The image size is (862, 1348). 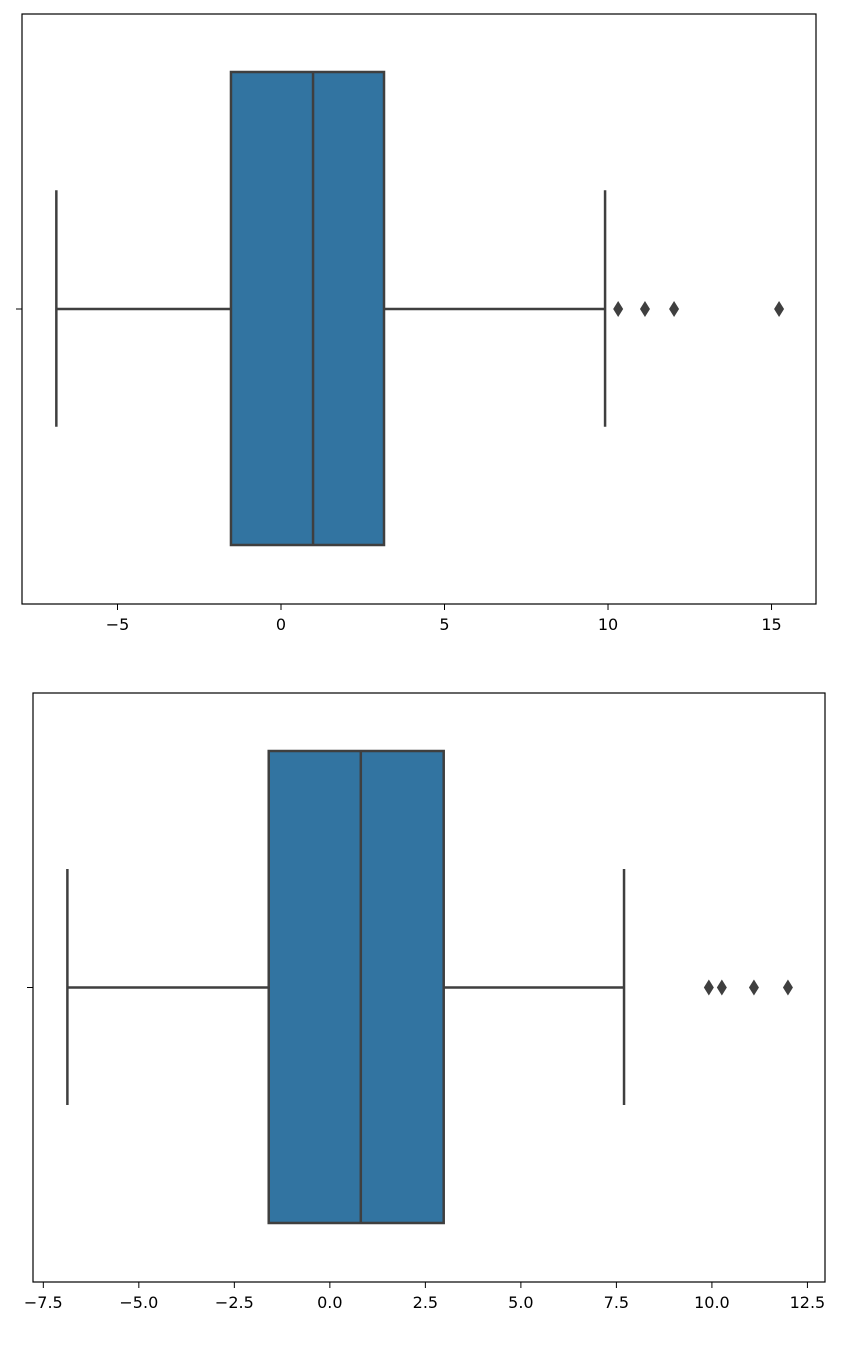 I want to click on x-tick-label: 10.0, so click(x=712, y=1302).